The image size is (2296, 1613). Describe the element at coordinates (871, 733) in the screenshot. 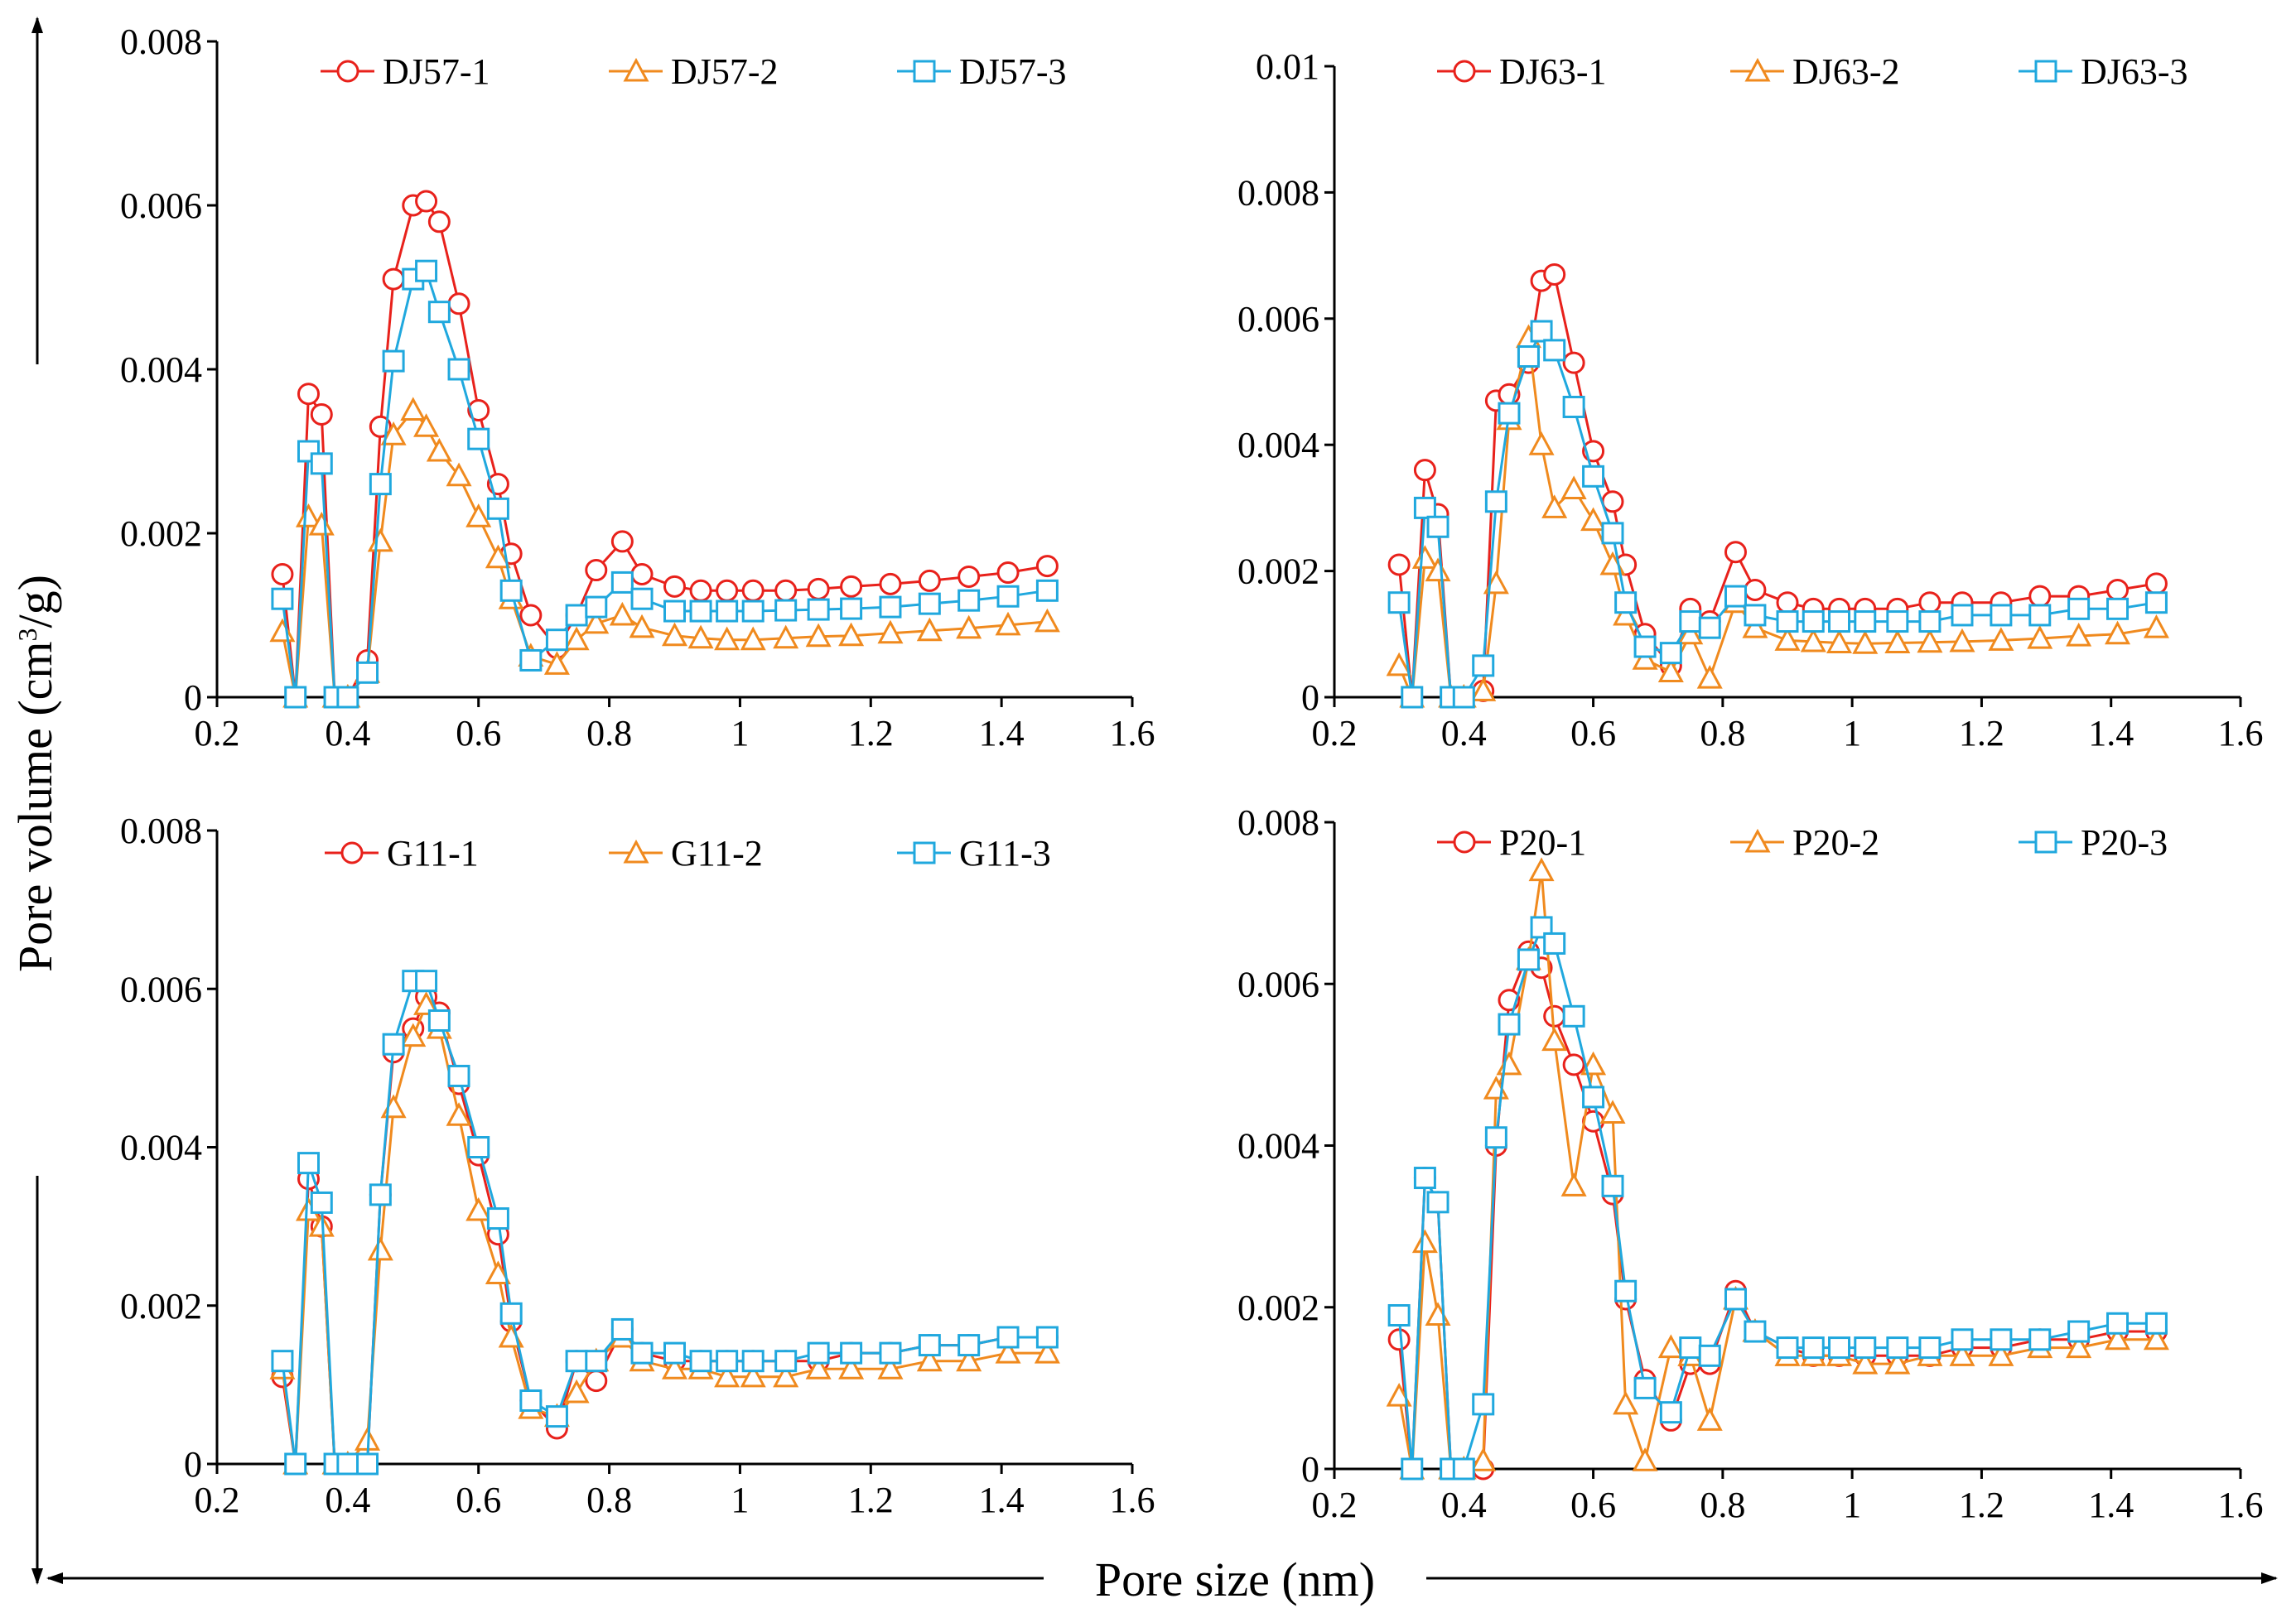

I see `x-tick-label: 1.2` at that location.